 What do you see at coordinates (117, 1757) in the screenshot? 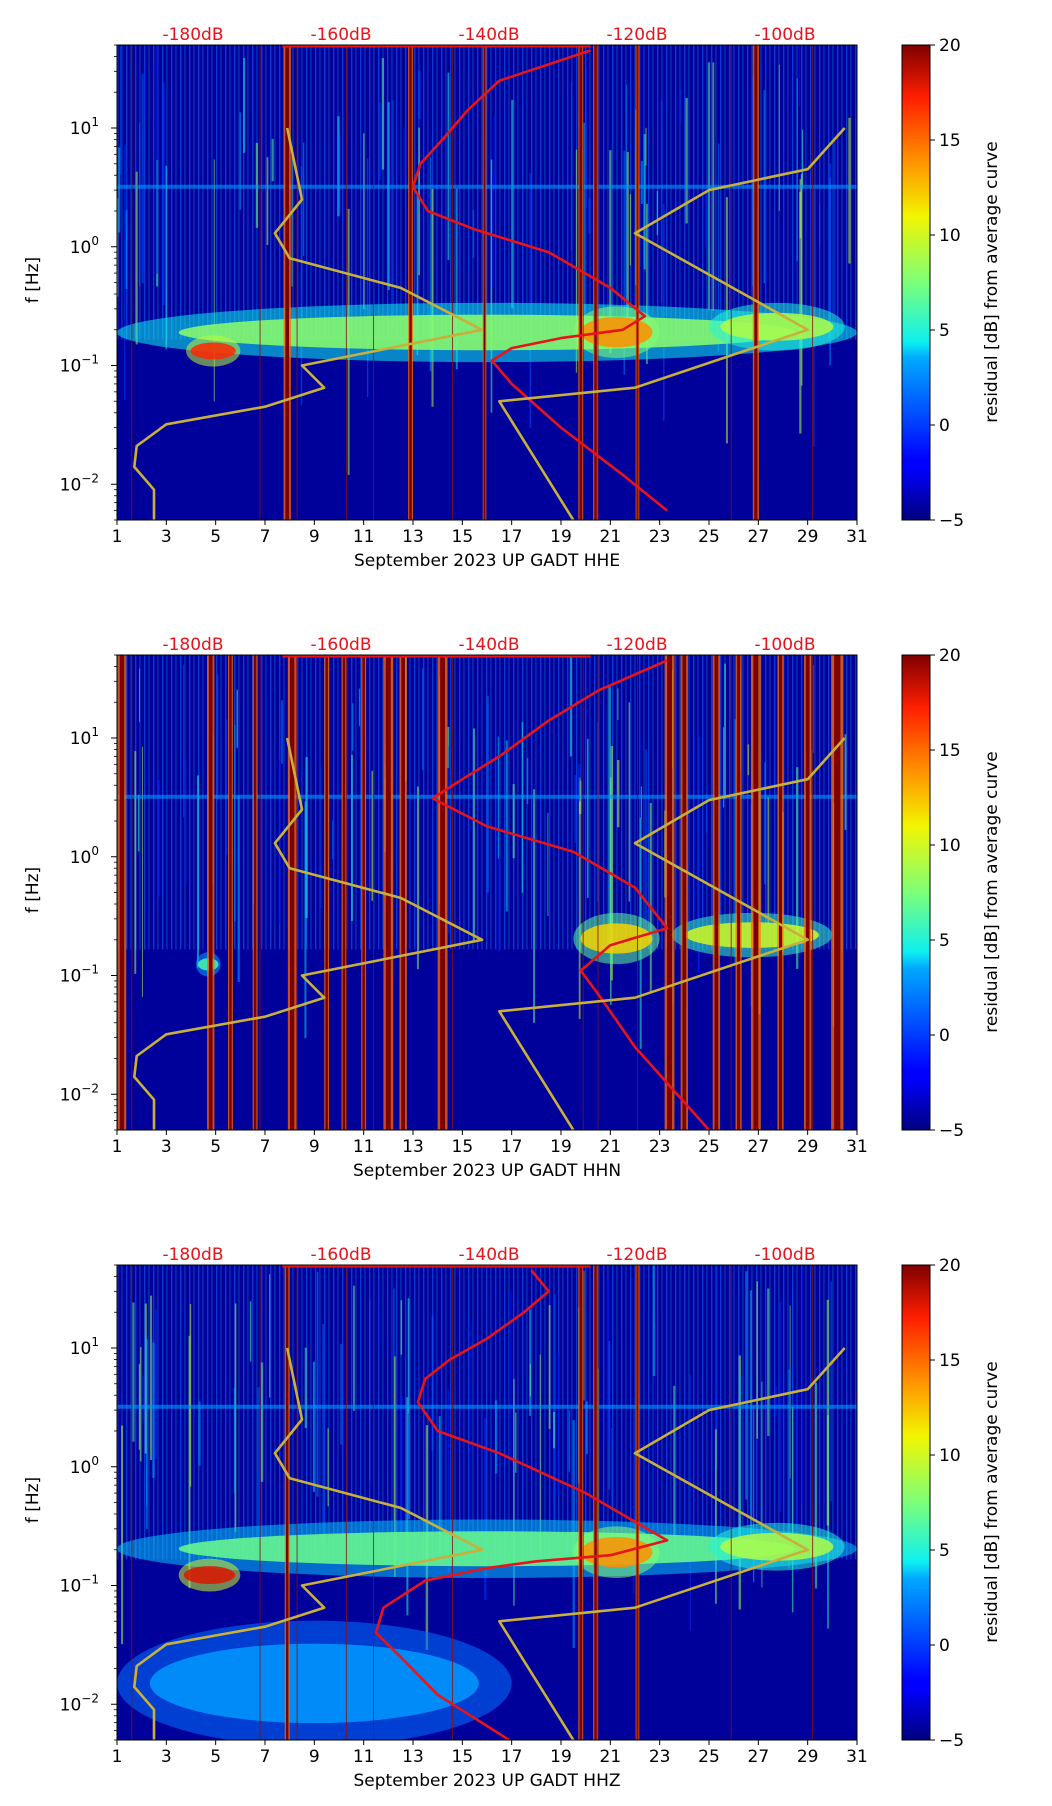
I see `x-tick-label: 1` at bounding box center [117, 1757].